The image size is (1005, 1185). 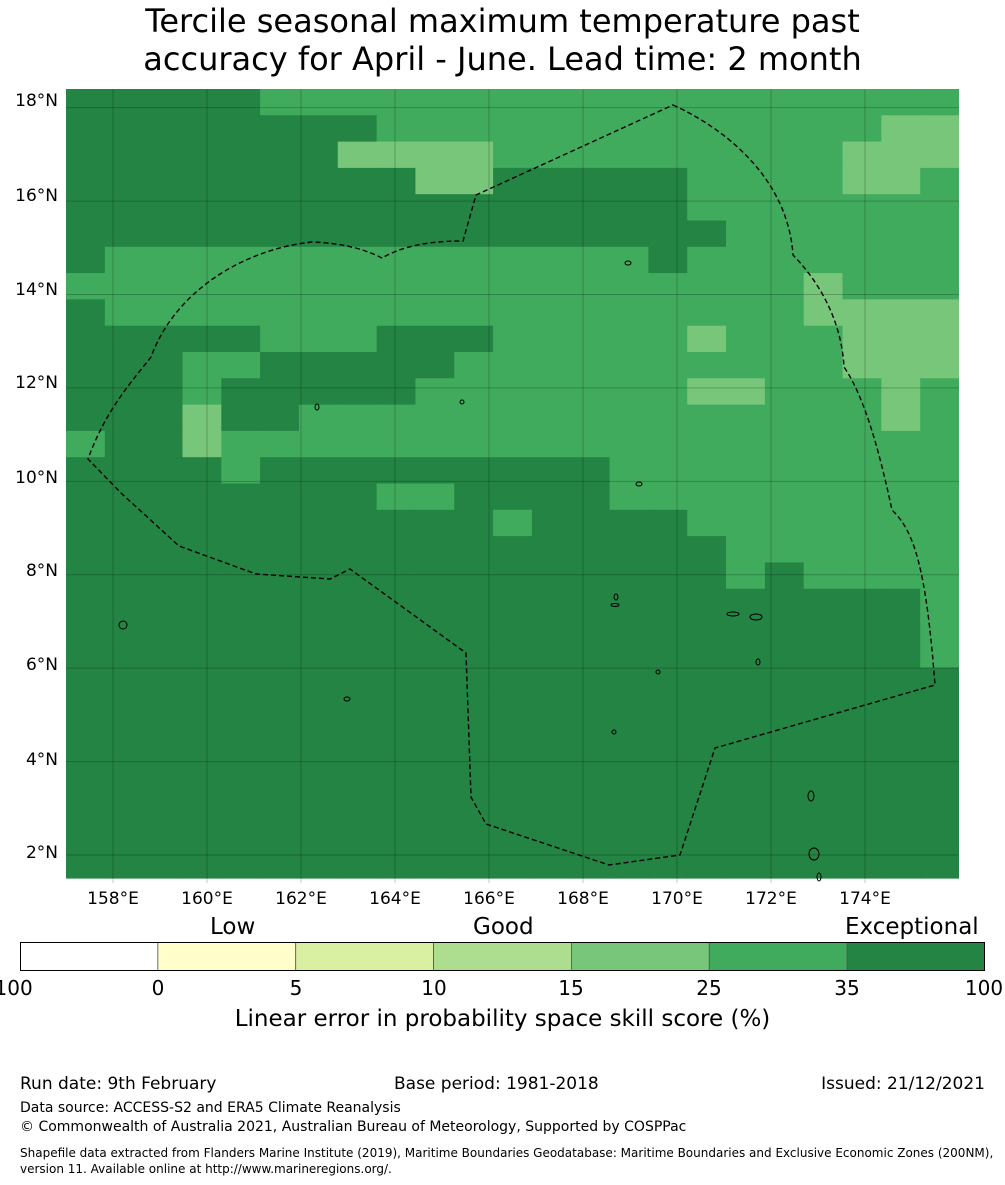 What do you see at coordinates (227, 956) in the screenshot?
I see `colorbar-segment` at bounding box center [227, 956].